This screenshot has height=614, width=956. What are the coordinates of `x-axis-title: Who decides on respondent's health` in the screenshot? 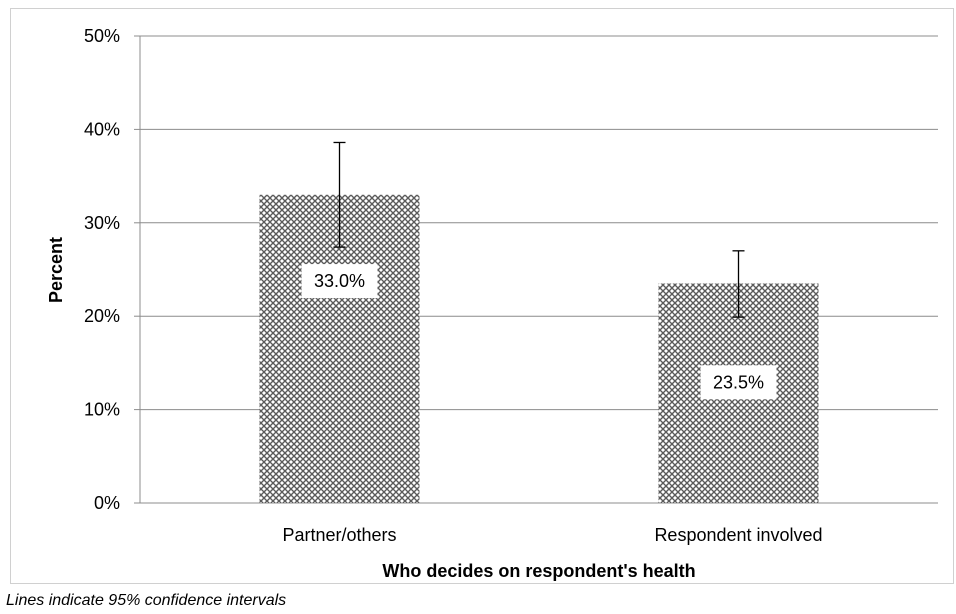 It's located at (538, 571).